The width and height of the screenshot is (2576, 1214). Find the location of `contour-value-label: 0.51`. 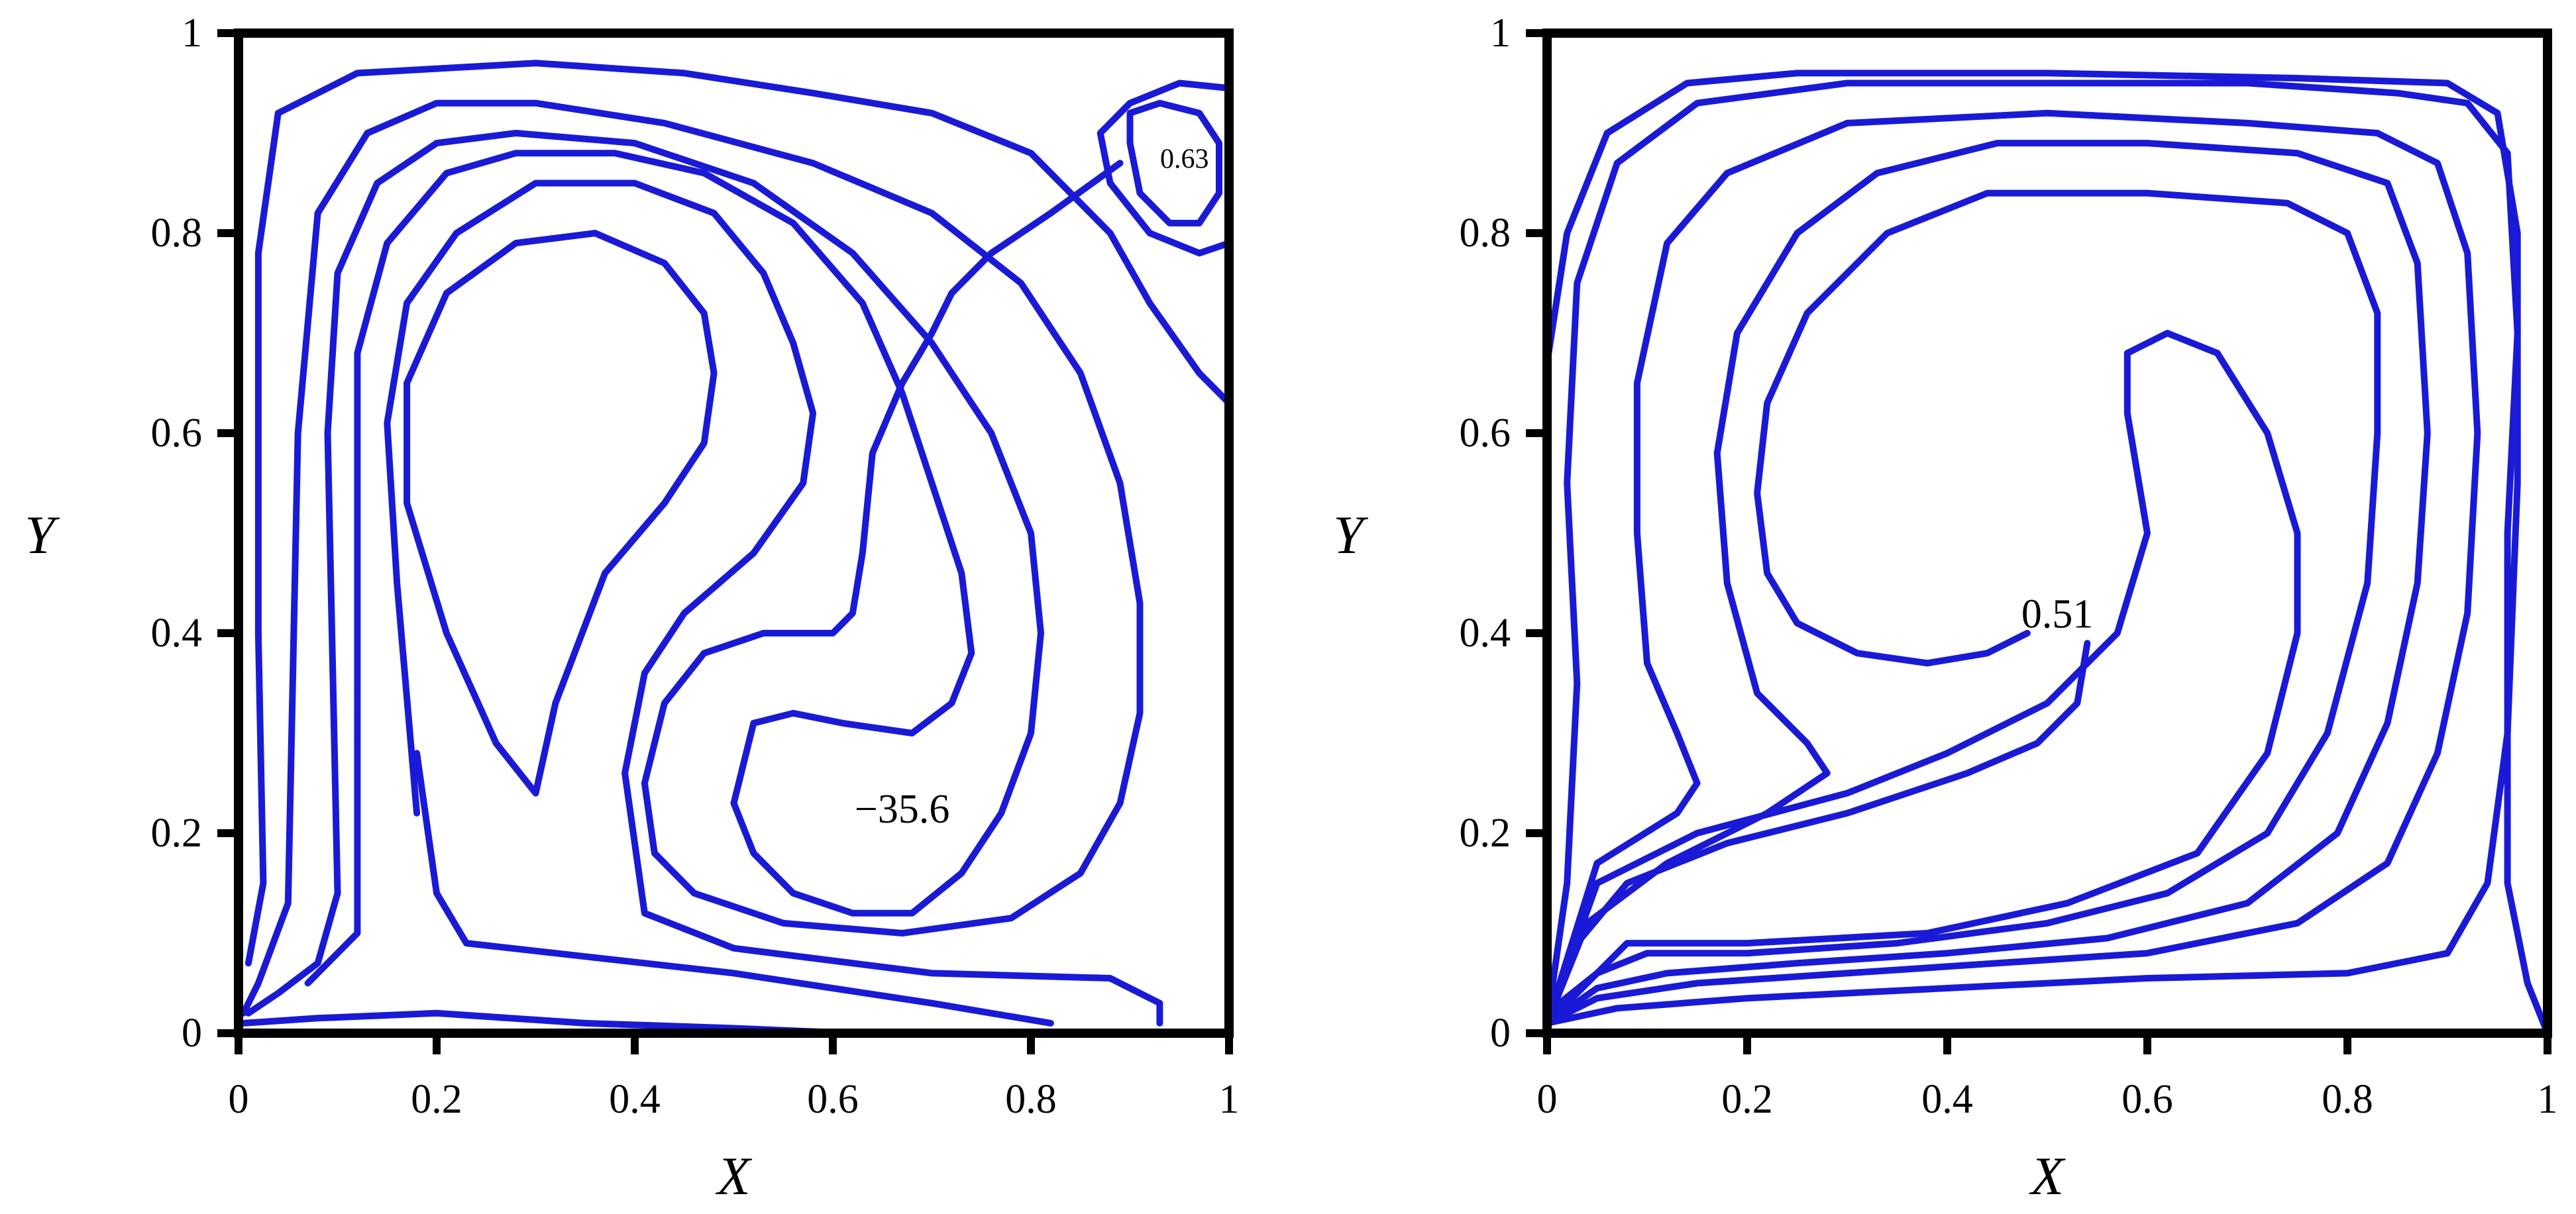

contour-value-label: 0.51 is located at coordinates (2057, 614).